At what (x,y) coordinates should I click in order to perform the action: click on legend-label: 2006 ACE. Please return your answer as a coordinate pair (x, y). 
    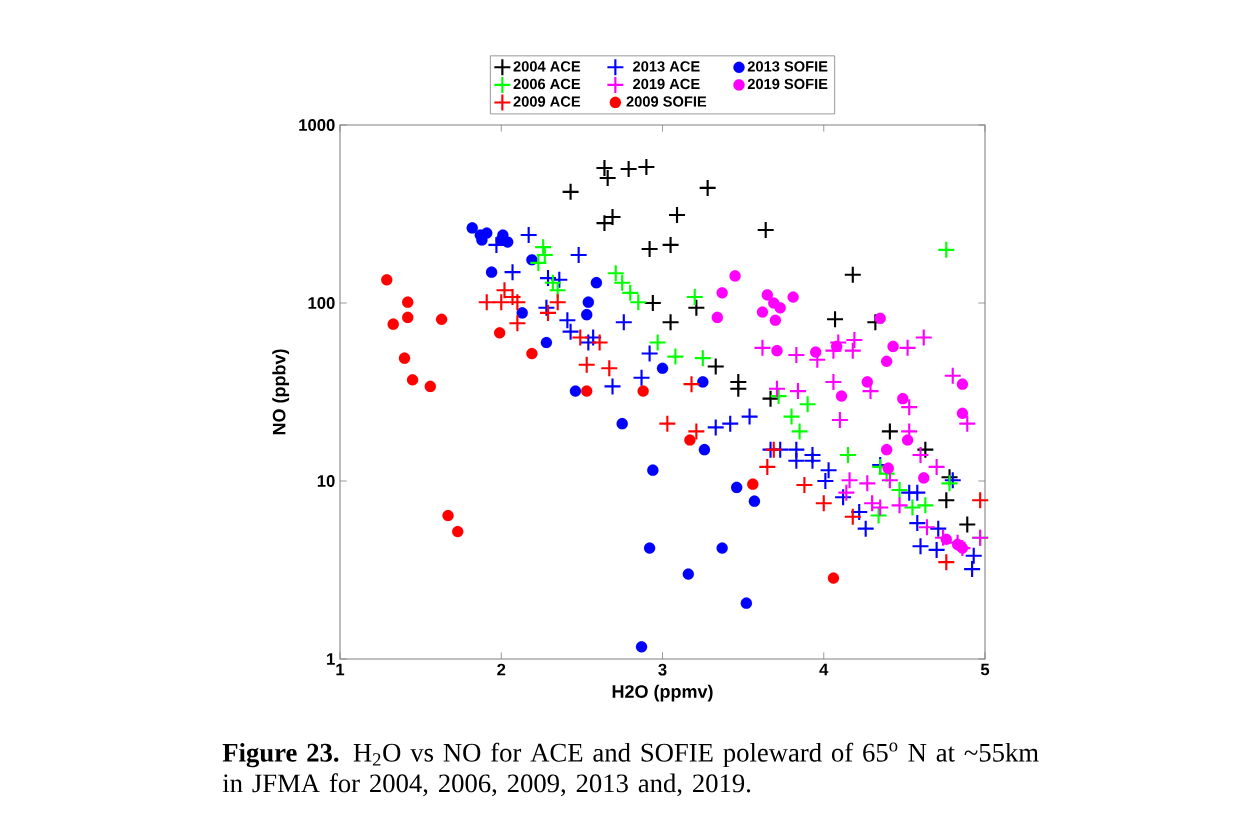
    Looking at the image, I should click on (547, 84).